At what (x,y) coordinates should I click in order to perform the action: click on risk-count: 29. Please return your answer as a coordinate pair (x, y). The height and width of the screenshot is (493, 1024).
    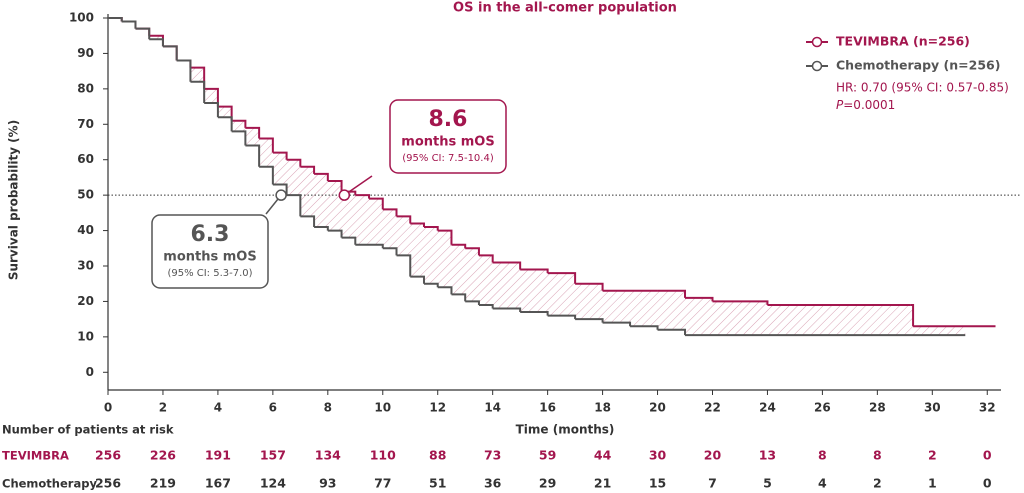
    Looking at the image, I should click on (547, 483).